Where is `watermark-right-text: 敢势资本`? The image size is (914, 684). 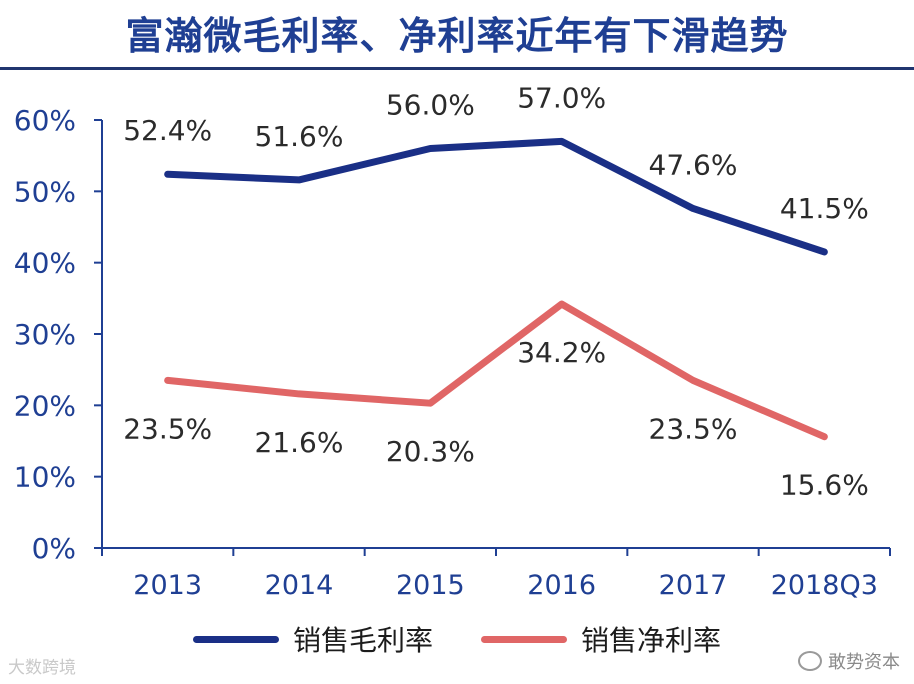
watermark-right-text: 敢势资本 is located at coordinates (864, 662).